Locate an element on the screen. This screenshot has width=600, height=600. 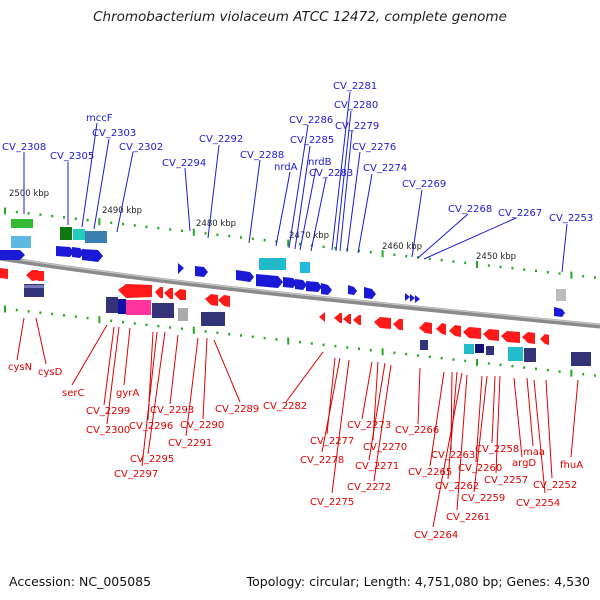
gene-label-CV_2291: CV_2291 is located at coordinates (190, 443).